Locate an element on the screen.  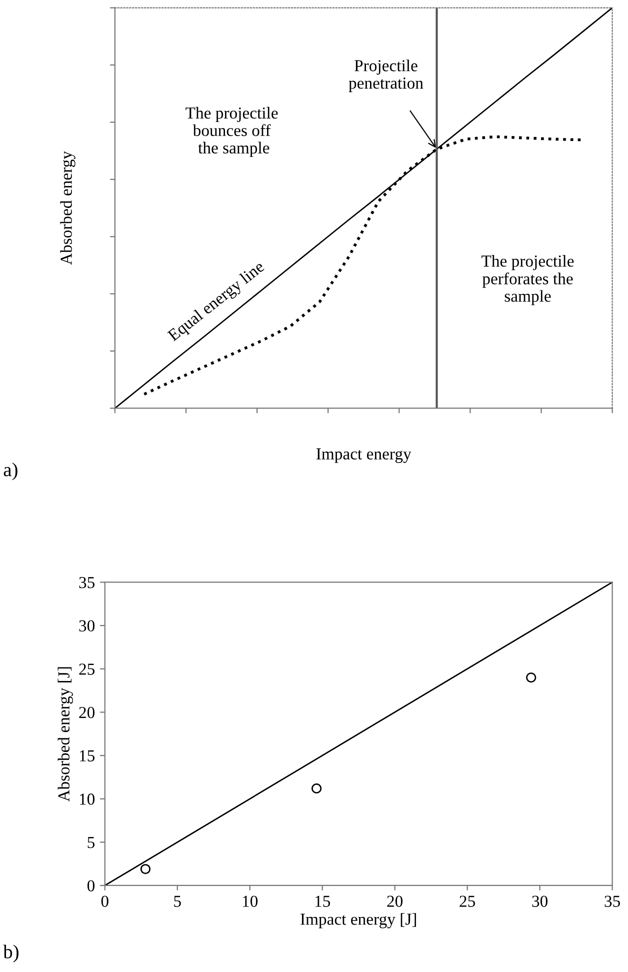
y-axis-title: Absorbed energy [J] is located at coordinates (65, 734).